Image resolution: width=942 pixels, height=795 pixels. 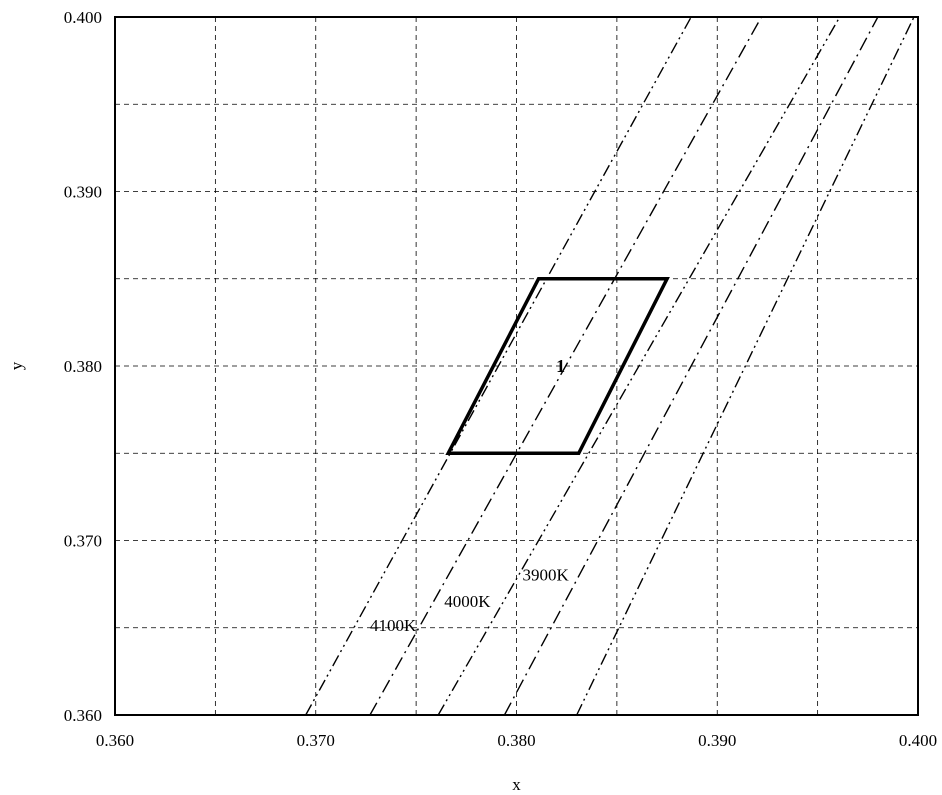 I want to click on annotations: 4100K 4000K 3900K, so click(x=470, y=601).